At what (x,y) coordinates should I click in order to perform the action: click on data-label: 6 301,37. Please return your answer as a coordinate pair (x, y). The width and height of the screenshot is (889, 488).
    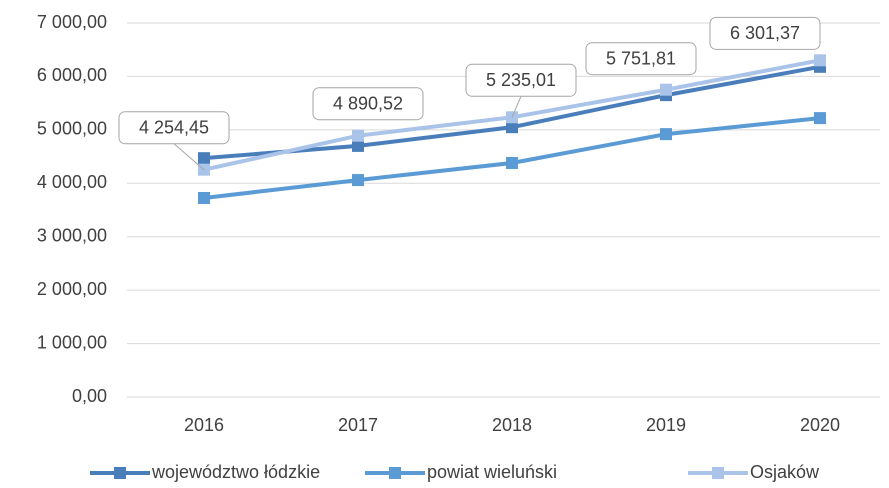
    Looking at the image, I should click on (765, 33).